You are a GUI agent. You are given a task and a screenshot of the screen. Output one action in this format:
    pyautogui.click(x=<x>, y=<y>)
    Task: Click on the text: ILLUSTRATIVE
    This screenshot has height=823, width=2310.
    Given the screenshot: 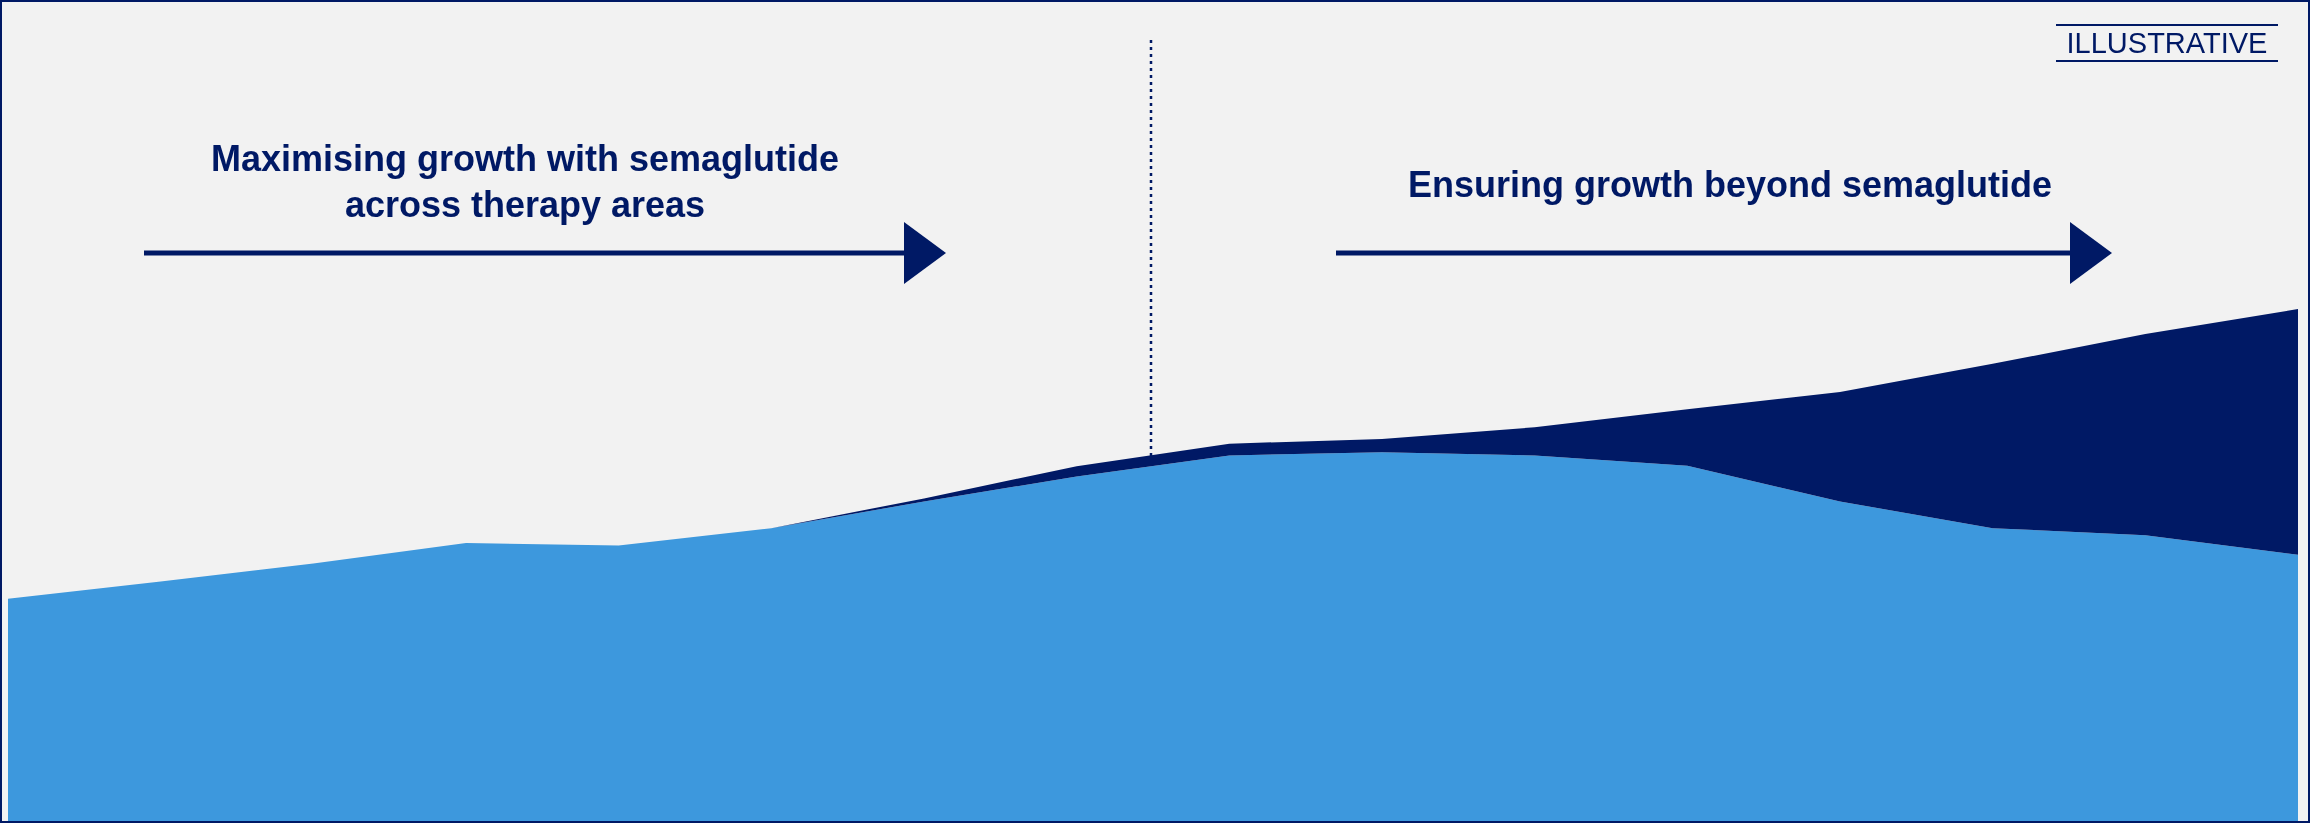 What is the action you would take?
    pyautogui.click(x=2167, y=43)
    